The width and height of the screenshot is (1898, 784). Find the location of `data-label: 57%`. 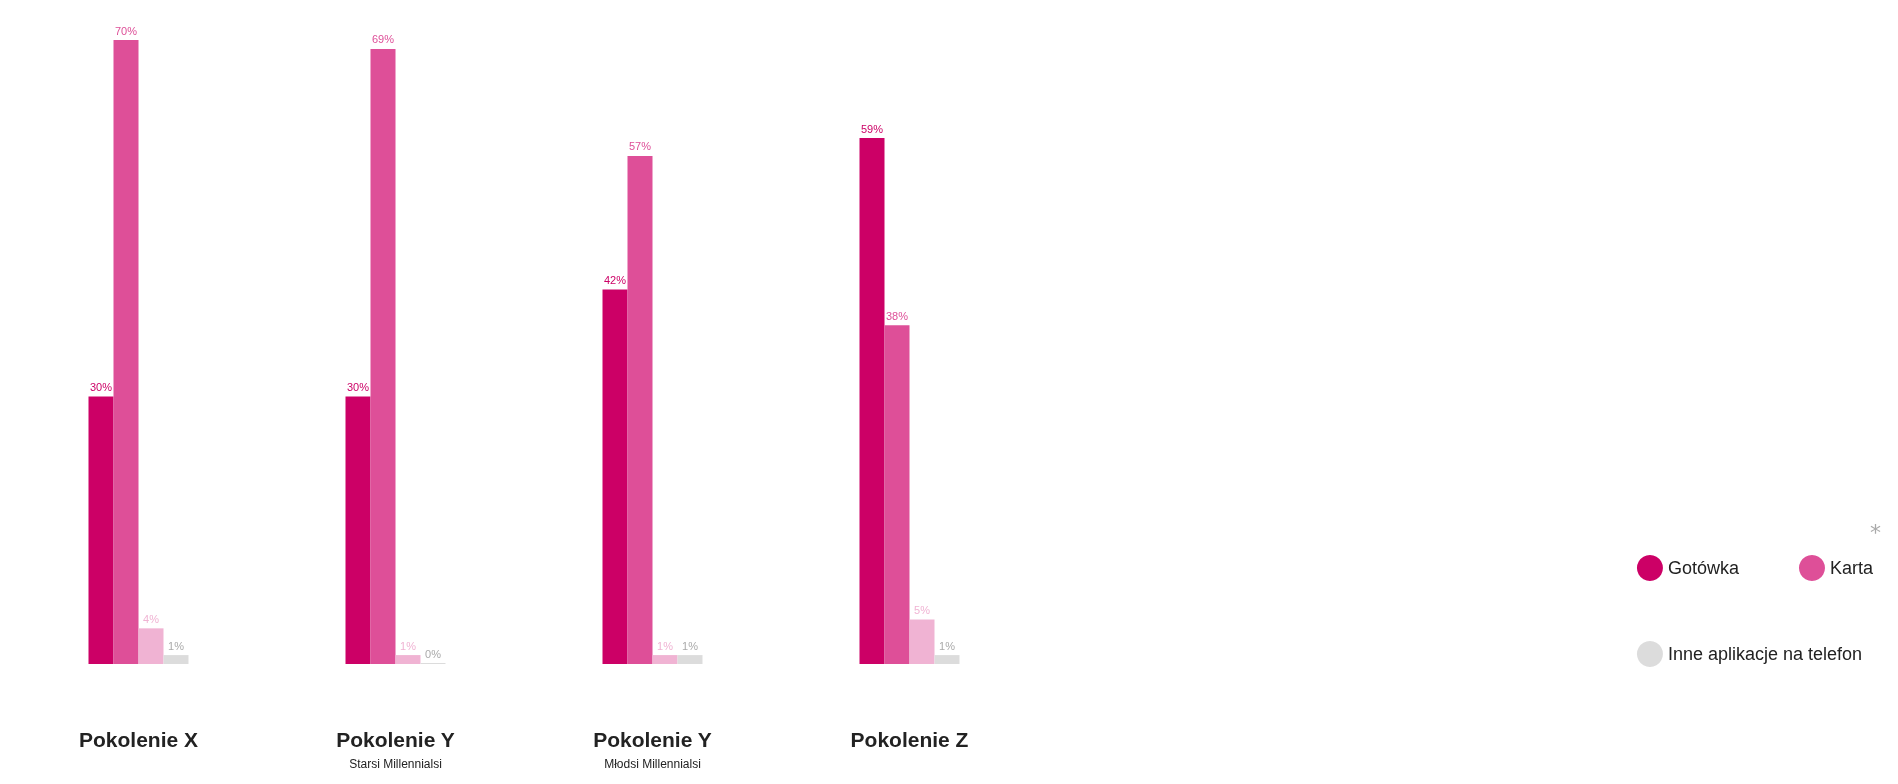

data-label: 57% is located at coordinates (640, 146).